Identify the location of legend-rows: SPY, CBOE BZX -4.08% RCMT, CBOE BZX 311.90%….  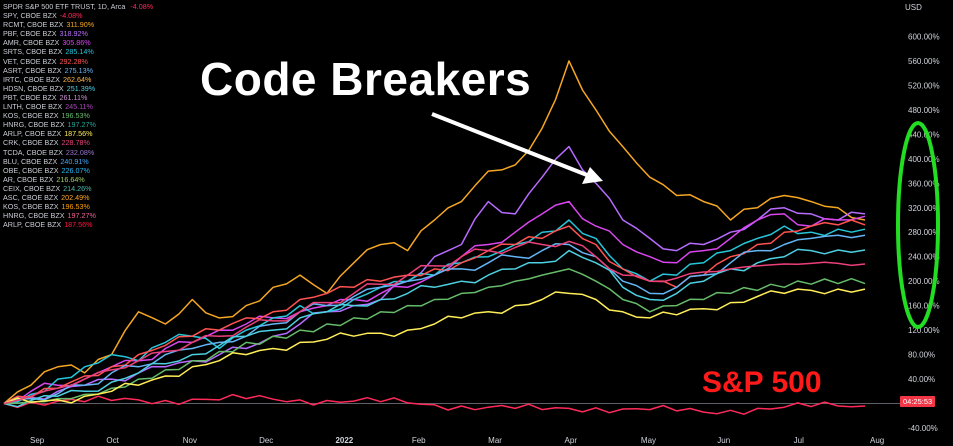
(78, 120).